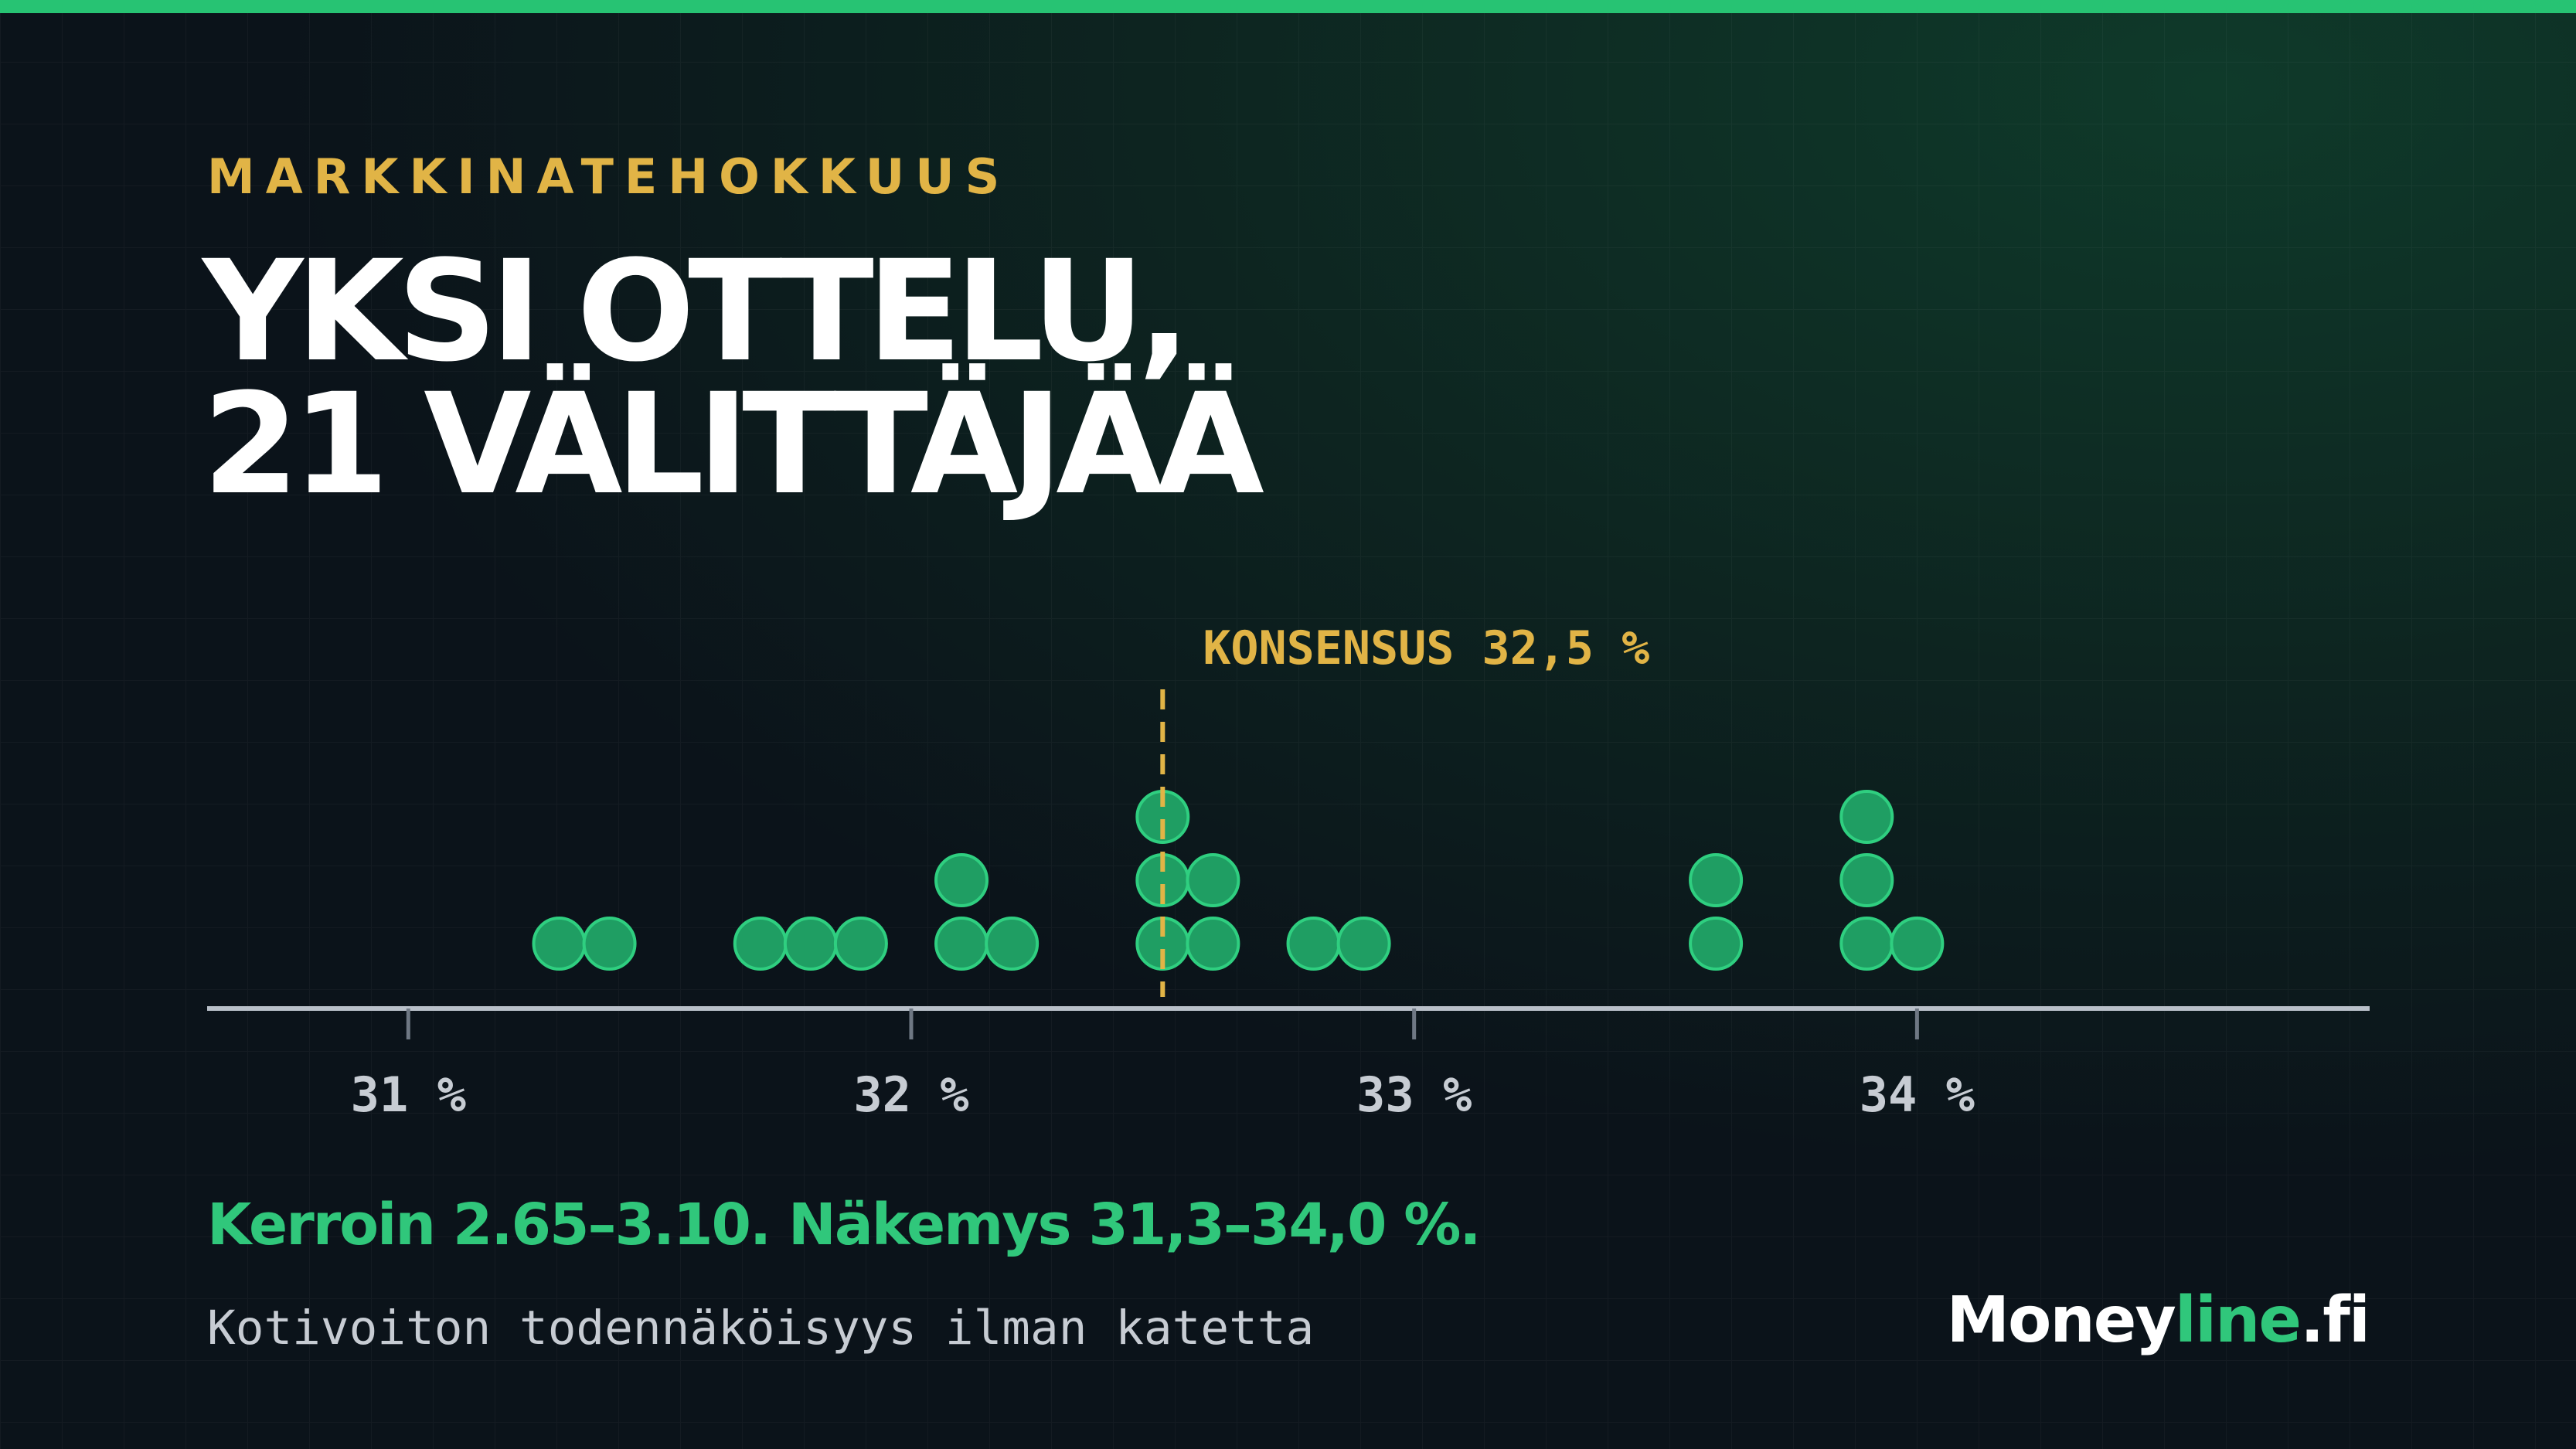  What do you see at coordinates (2061, 1320) in the screenshot?
I see `brand-name: Money` at bounding box center [2061, 1320].